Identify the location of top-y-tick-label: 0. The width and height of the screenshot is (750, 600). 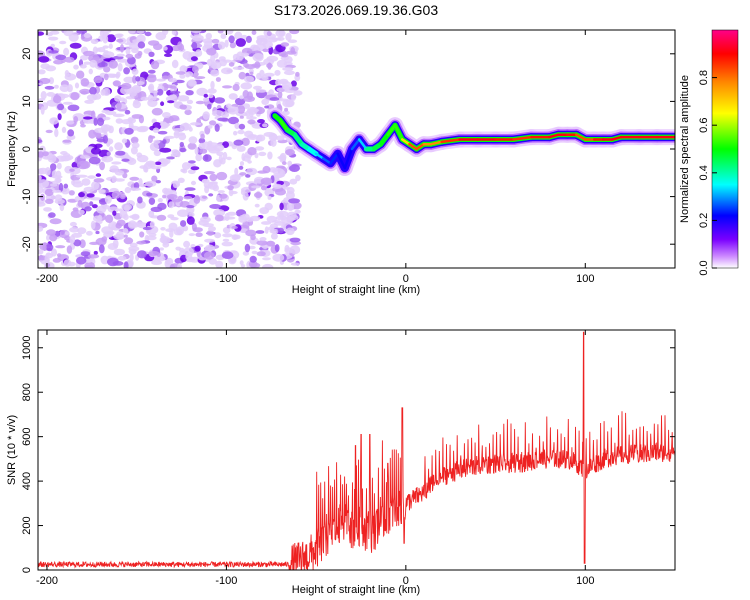
(27, 149).